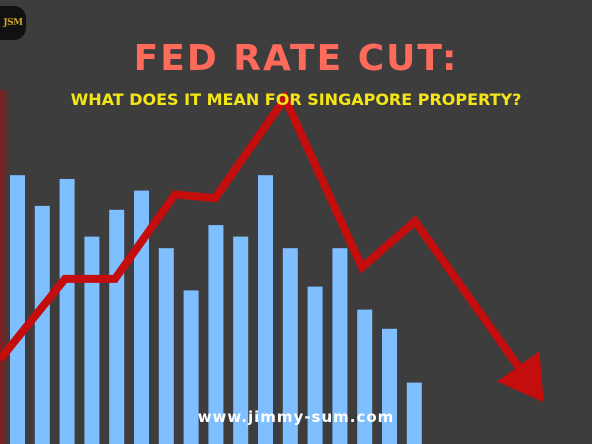  Describe the element at coordinates (520, 377) in the screenshot. I see `trend-arrowhead` at that location.